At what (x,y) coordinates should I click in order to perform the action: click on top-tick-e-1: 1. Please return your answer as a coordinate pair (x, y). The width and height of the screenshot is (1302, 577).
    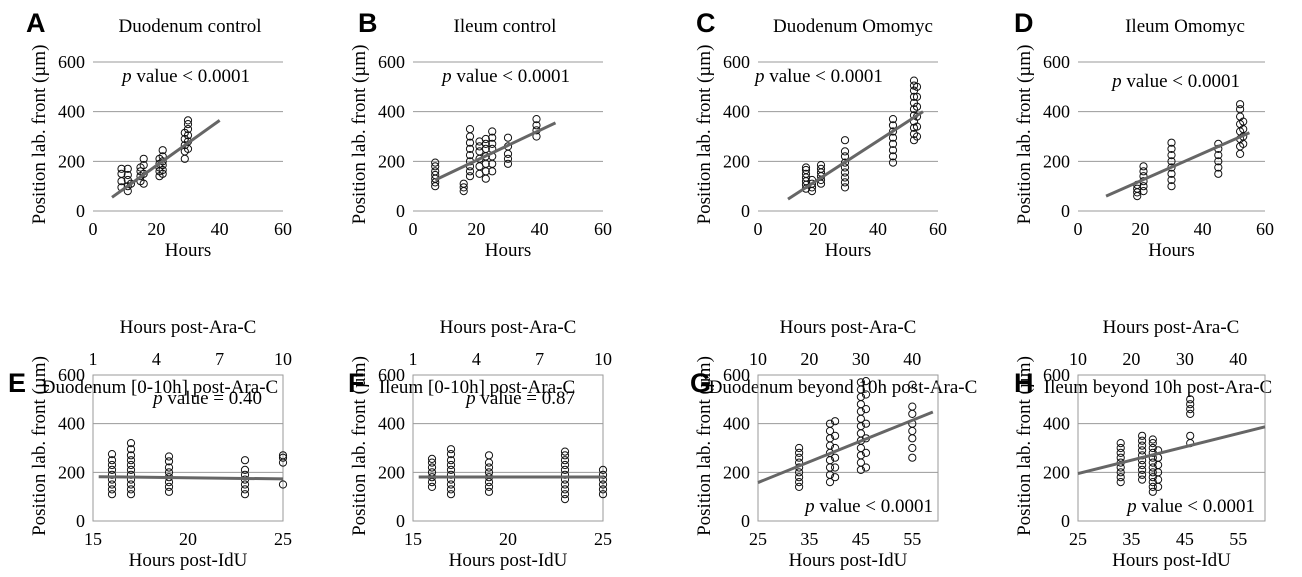
    Looking at the image, I should click on (93, 359).